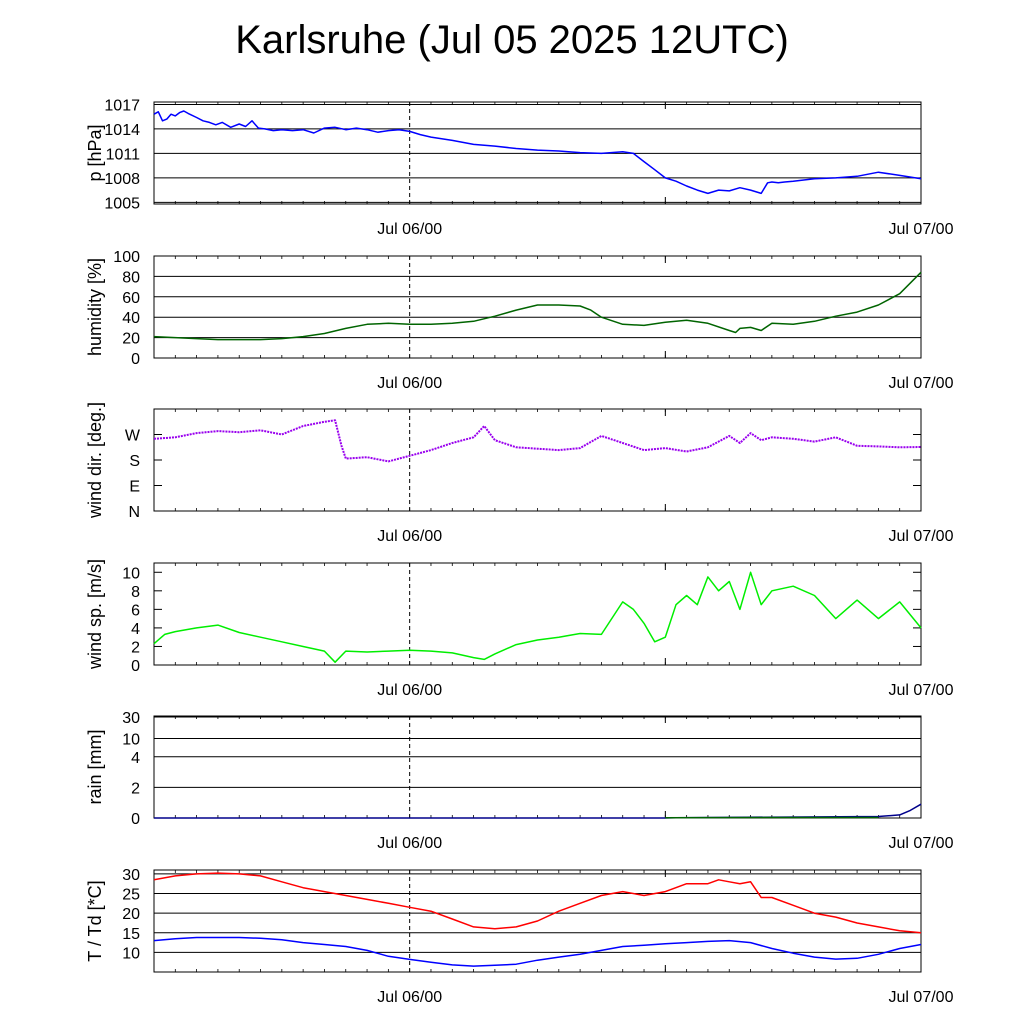 This screenshot has width=1024, height=1024. Describe the element at coordinates (134, 512) in the screenshot. I see `y-tick-label: N` at that location.